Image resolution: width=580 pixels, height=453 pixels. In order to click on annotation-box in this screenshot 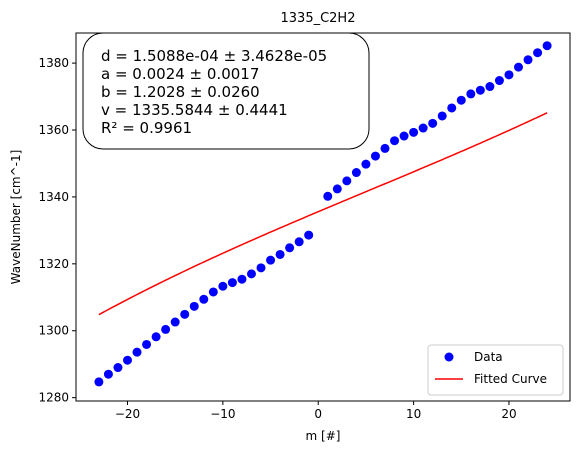, I will do `click(226, 91)`.